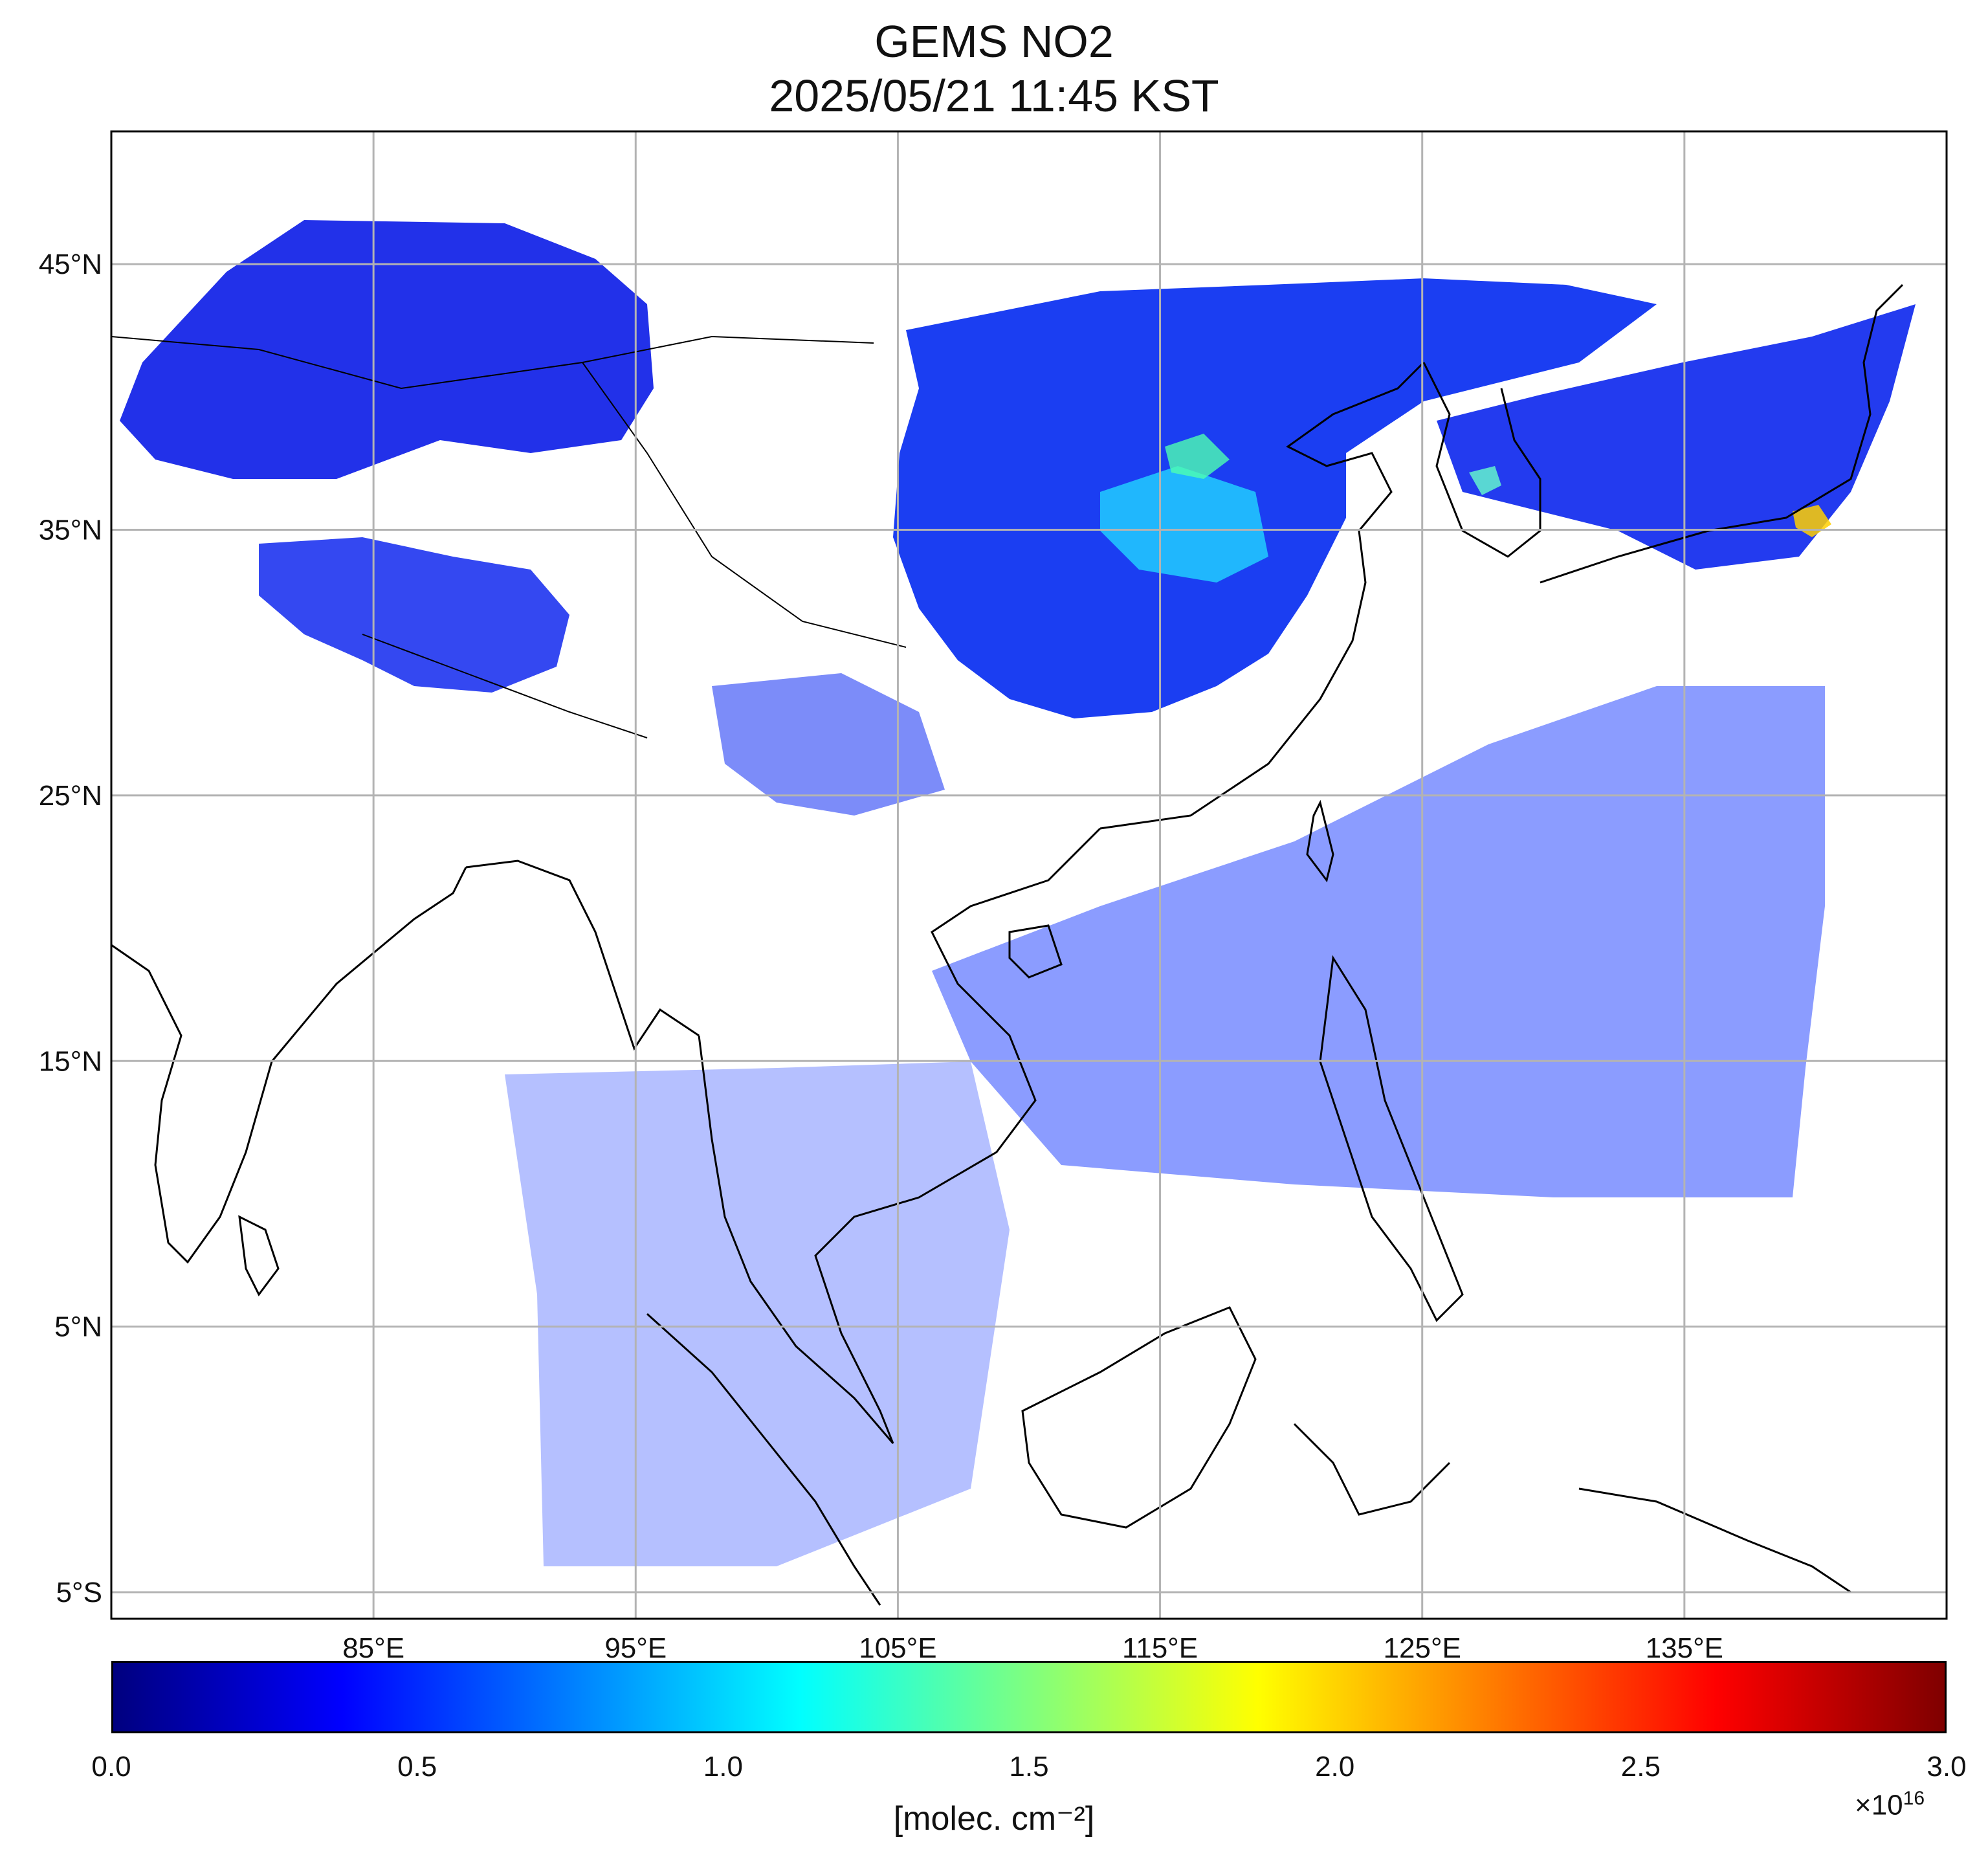 Image resolution: width=1988 pixels, height=1866 pixels. What do you see at coordinates (723, 1767) in the screenshot?
I see `colorbar-tick-label: 1.0` at bounding box center [723, 1767].